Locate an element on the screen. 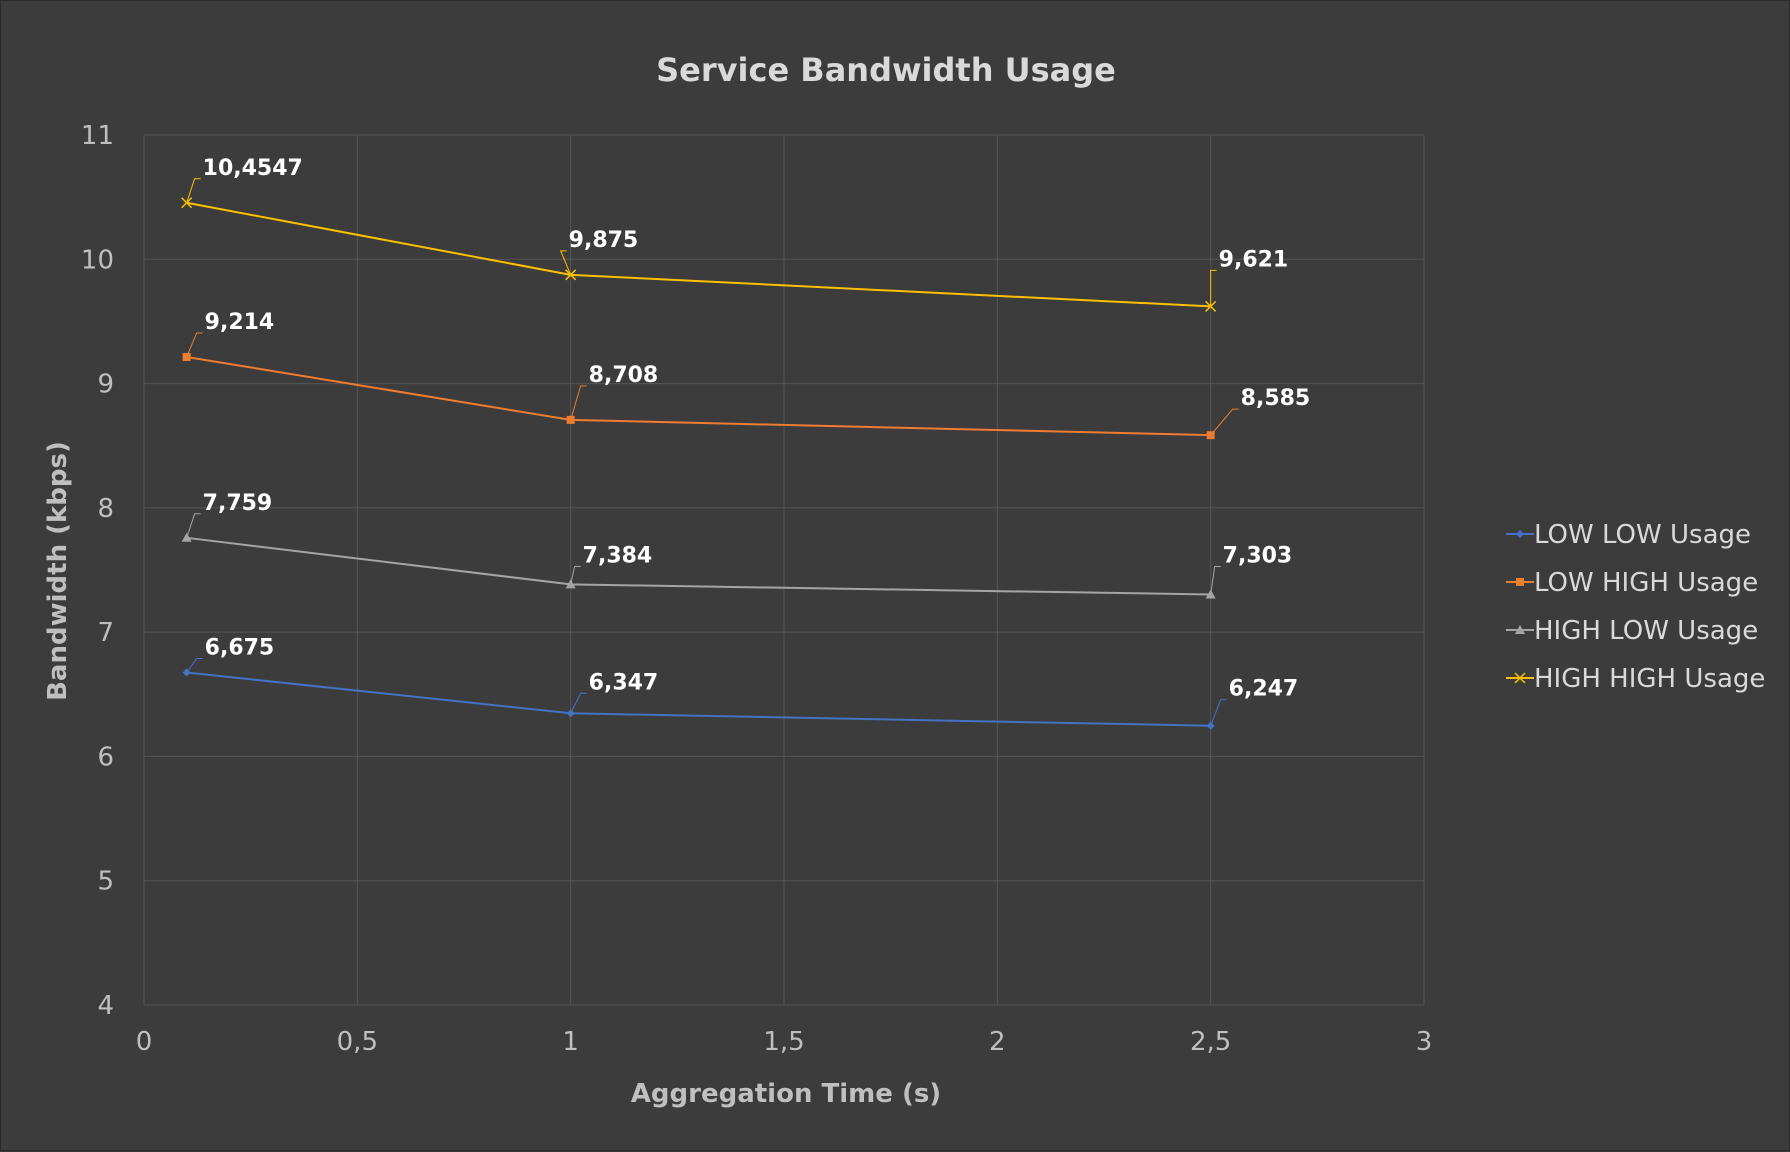 The height and width of the screenshot is (1152, 1790). data-label: 9,875 is located at coordinates (604, 240).